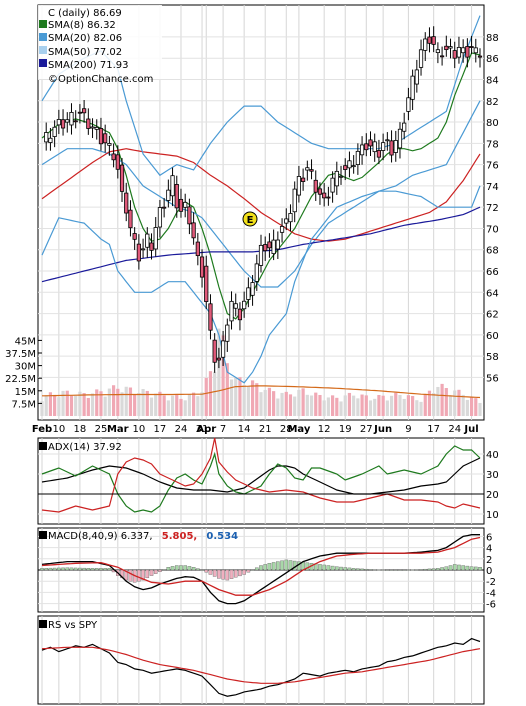 Image resolution: width=526 pixels, height=706 pixels. I want to click on macd-signal-value: 5.805,, so click(179, 536).